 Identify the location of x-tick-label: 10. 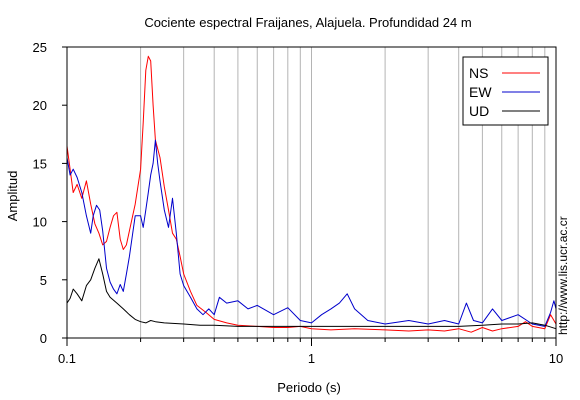
(556, 358).